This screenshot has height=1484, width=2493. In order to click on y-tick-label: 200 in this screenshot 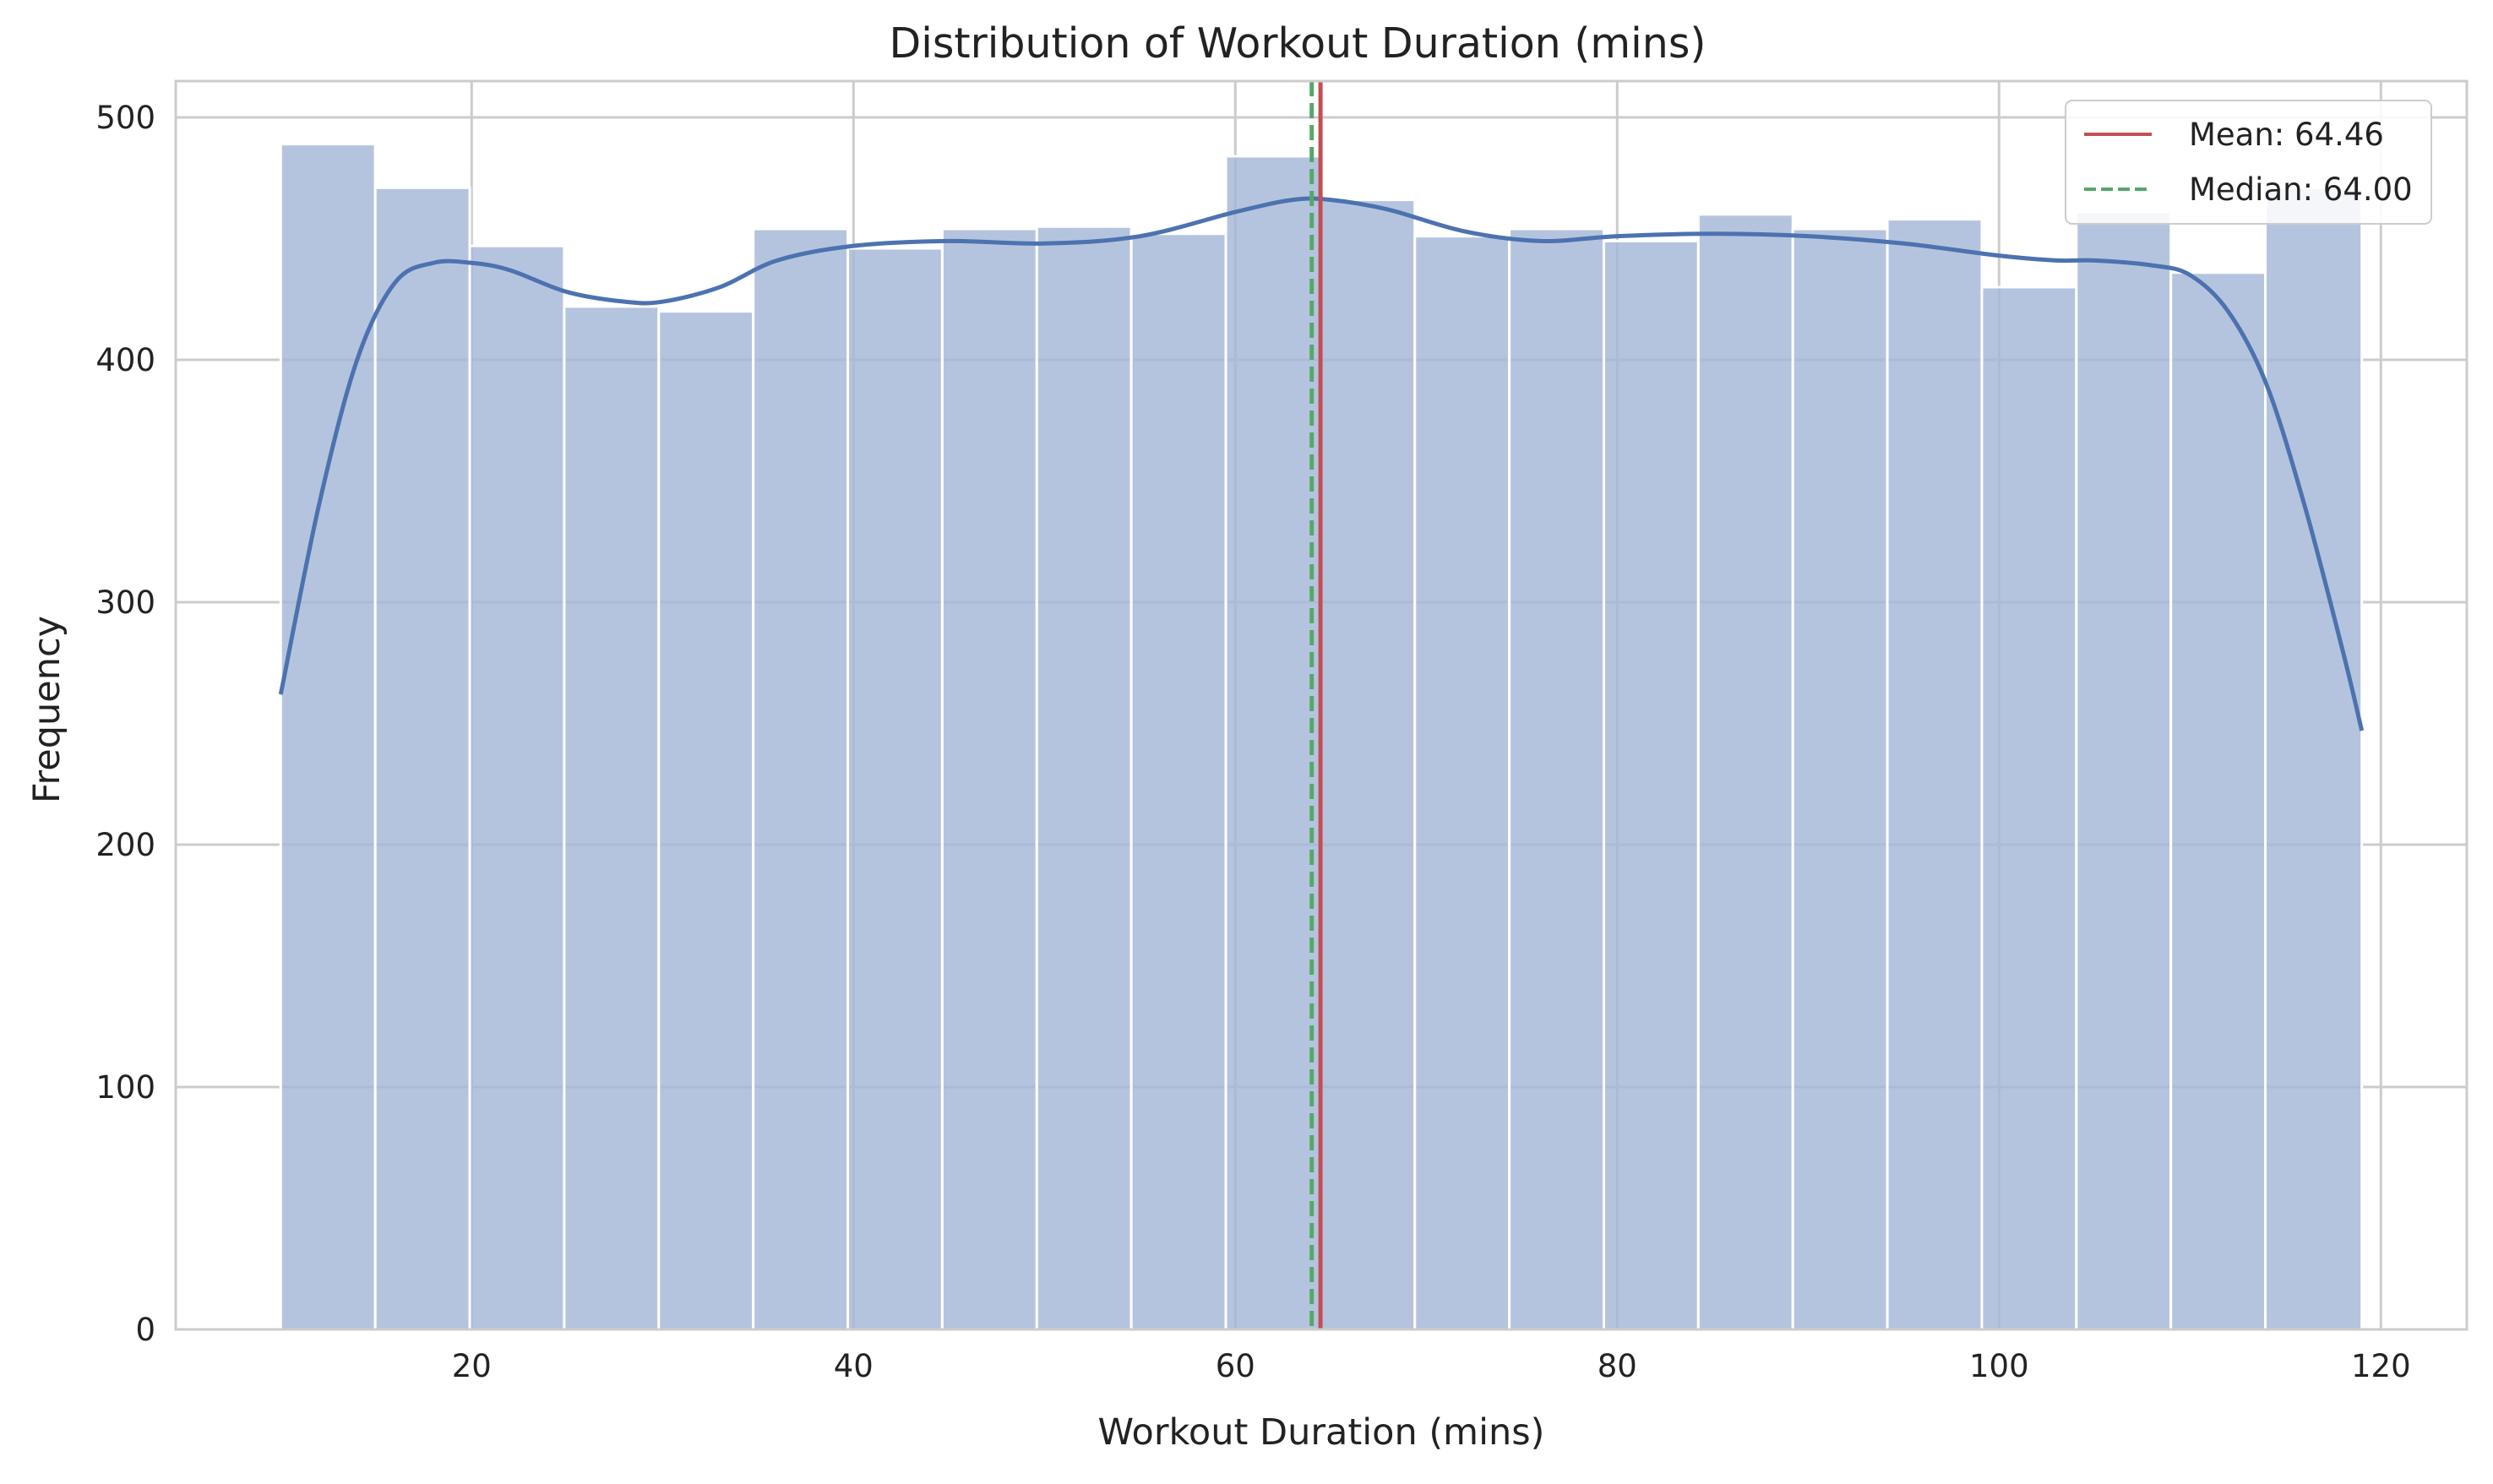, I will do `click(125, 845)`.